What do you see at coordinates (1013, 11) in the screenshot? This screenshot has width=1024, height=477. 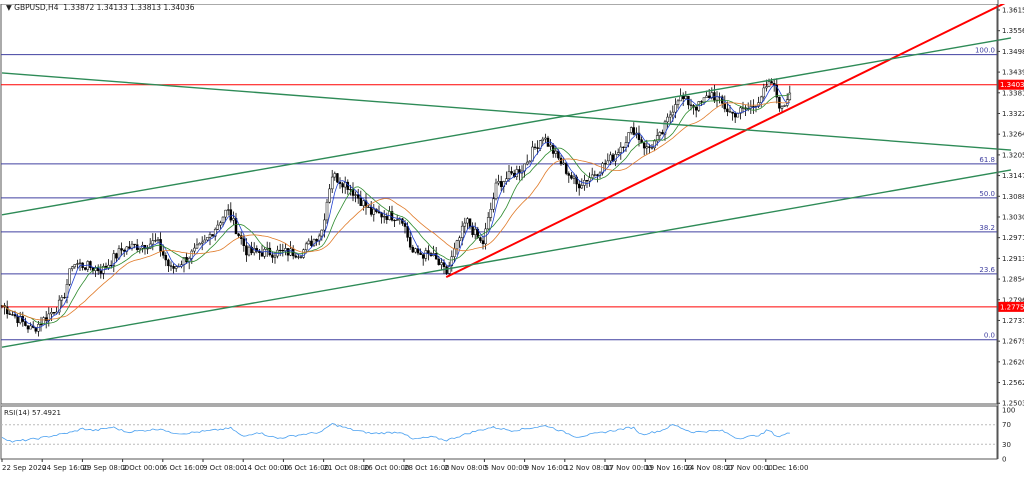 I see `y-tick-label: 1.36150` at bounding box center [1013, 11].